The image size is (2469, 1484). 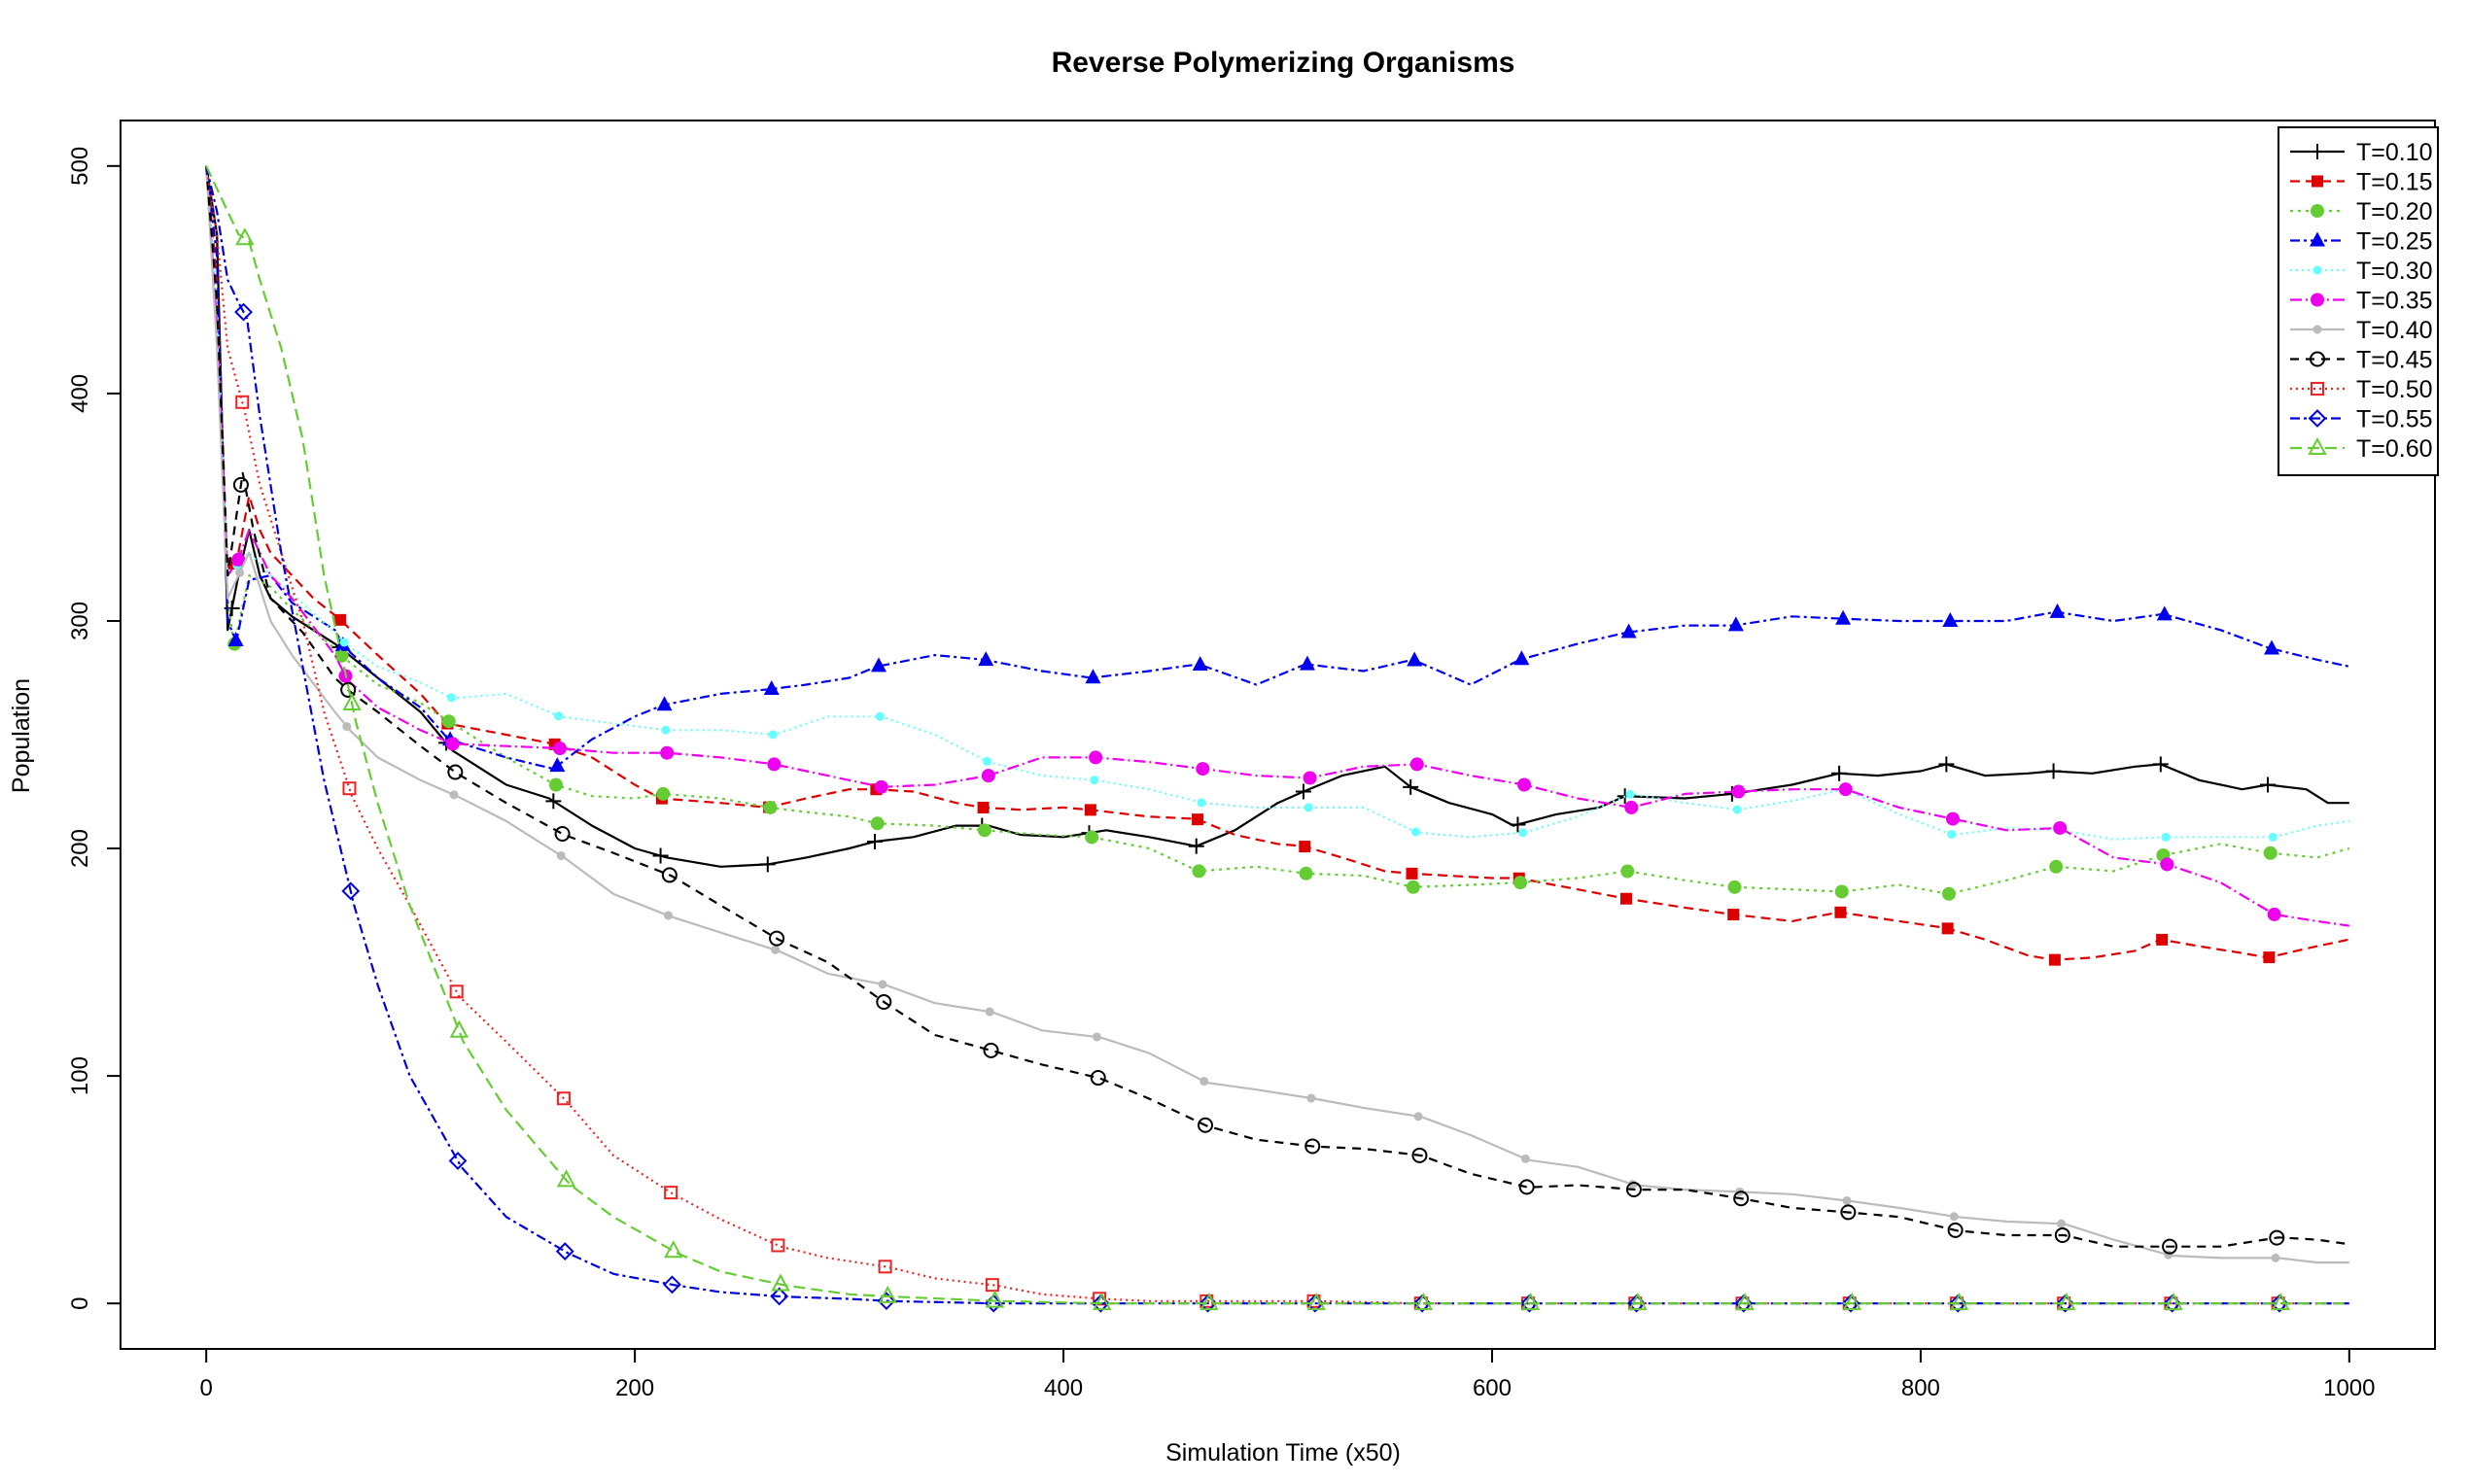 I want to click on legend-label: T=0.40, so click(x=2394, y=330).